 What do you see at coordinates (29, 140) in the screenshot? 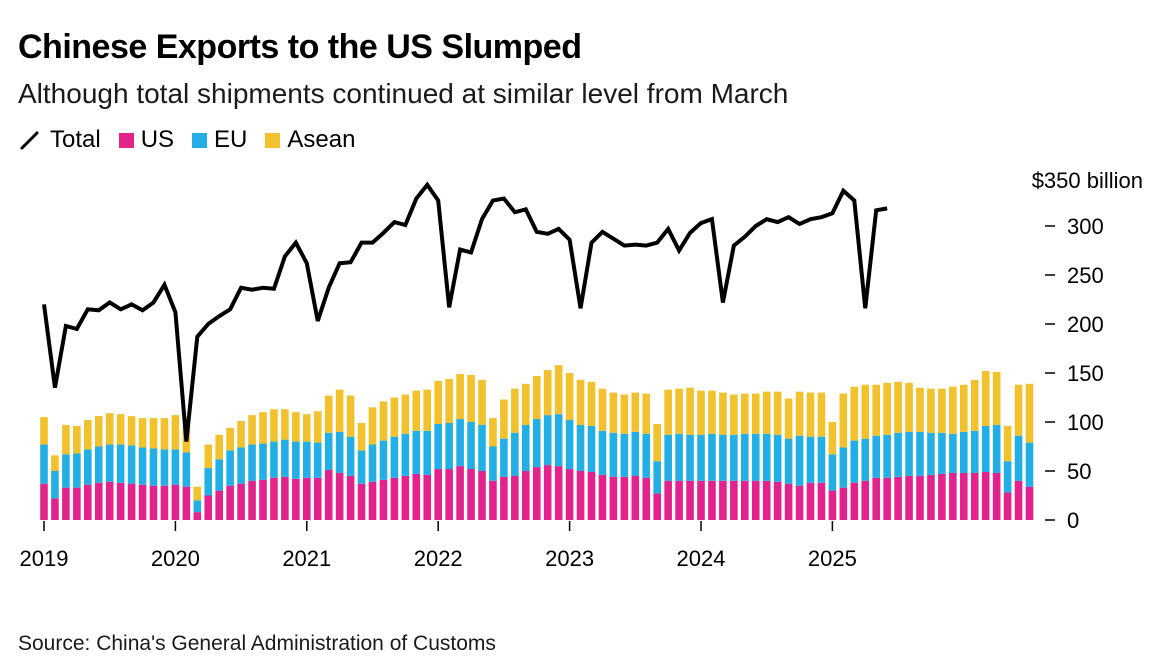
I see `line-icon` at bounding box center [29, 140].